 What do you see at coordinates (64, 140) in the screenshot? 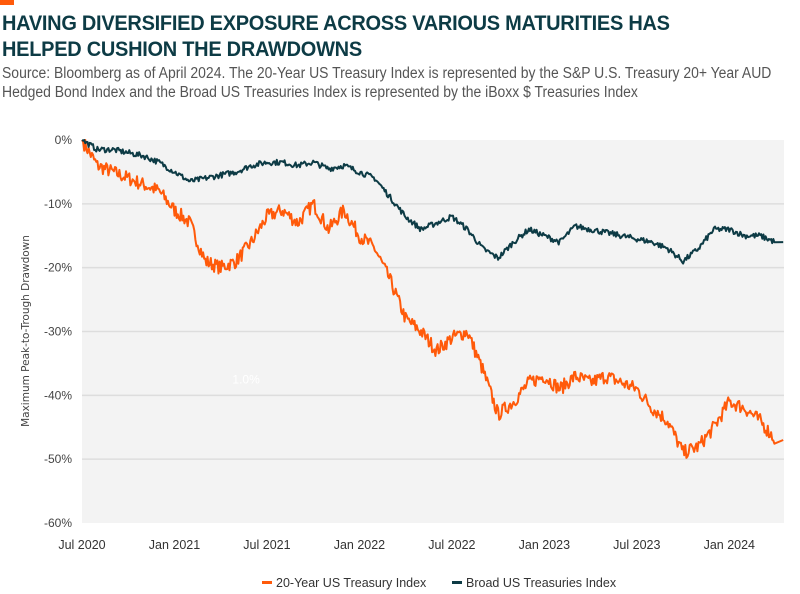
I see `y-tick-label: 0%` at bounding box center [64, 140].